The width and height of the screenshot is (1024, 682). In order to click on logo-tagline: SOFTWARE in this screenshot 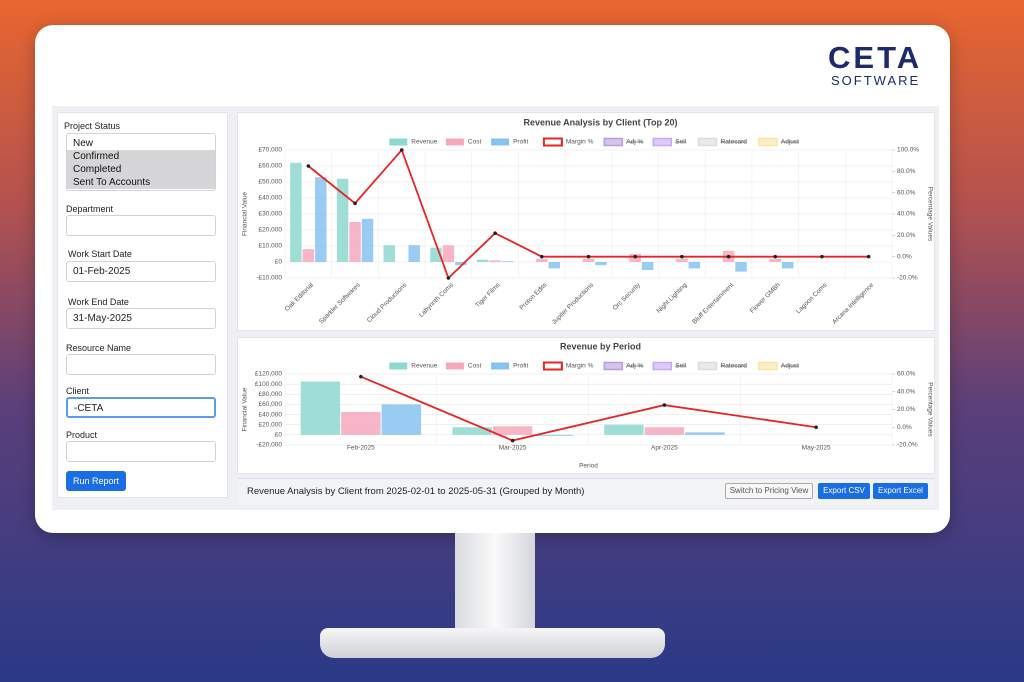, I will do `click(876, 80)`.